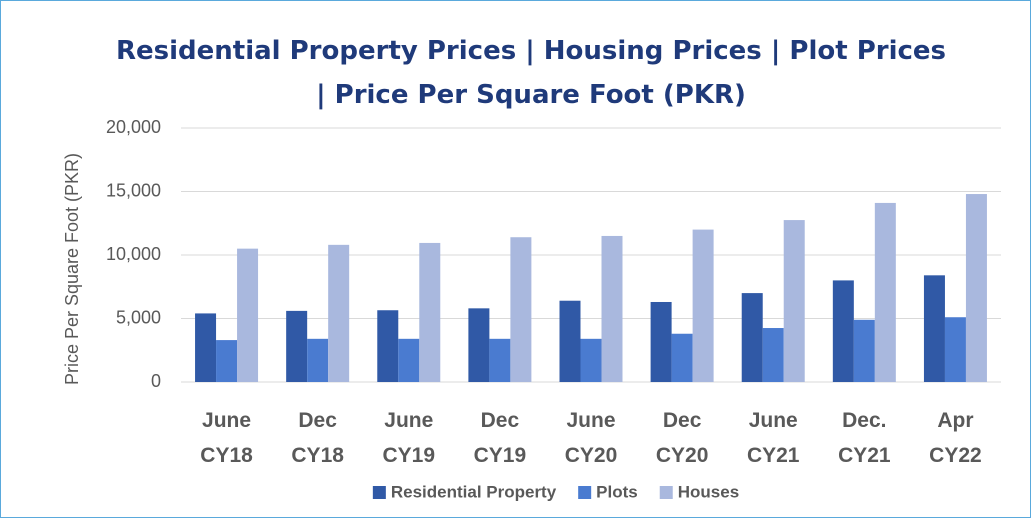  Describe the element at coordinates (708, 491) in the screenshot. I see `legend-label: Houses` at that location.